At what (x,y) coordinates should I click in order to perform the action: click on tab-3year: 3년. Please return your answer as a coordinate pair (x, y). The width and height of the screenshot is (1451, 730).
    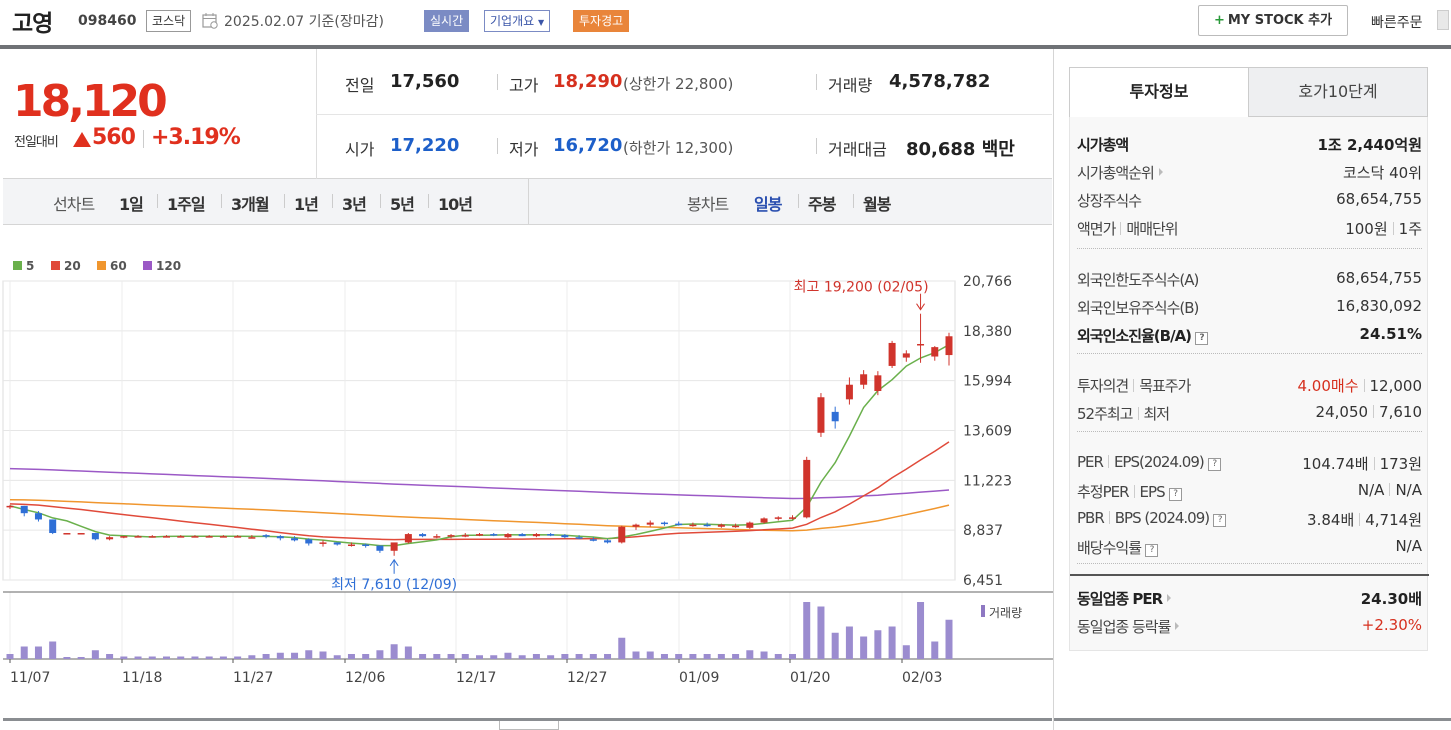
    Looking at the image, I should click on (354, 204).